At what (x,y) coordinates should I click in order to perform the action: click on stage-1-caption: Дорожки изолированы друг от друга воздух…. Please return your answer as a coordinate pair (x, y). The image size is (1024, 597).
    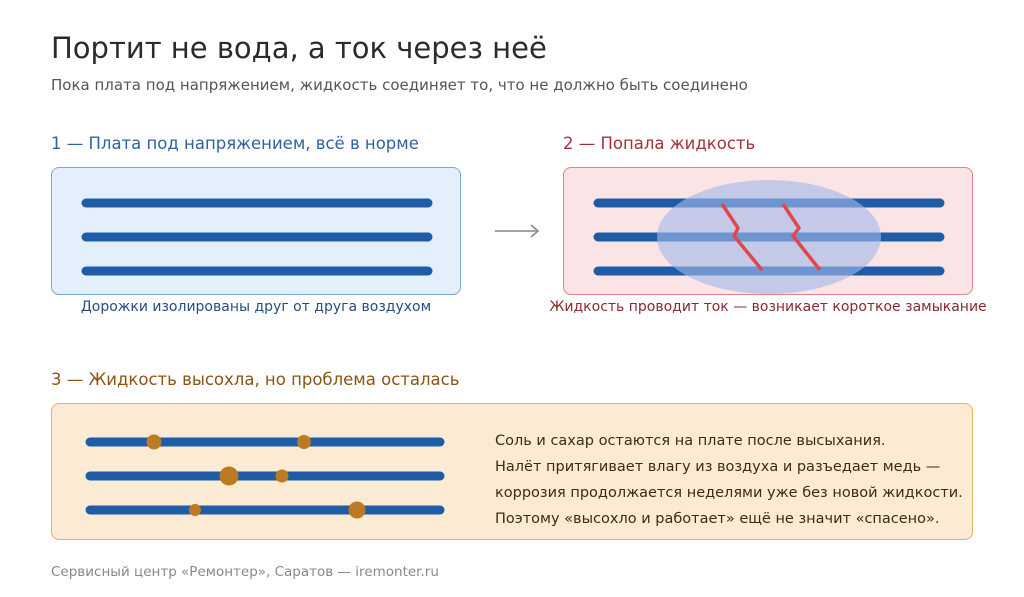
    Looking at the image, I should click on (256, 307).